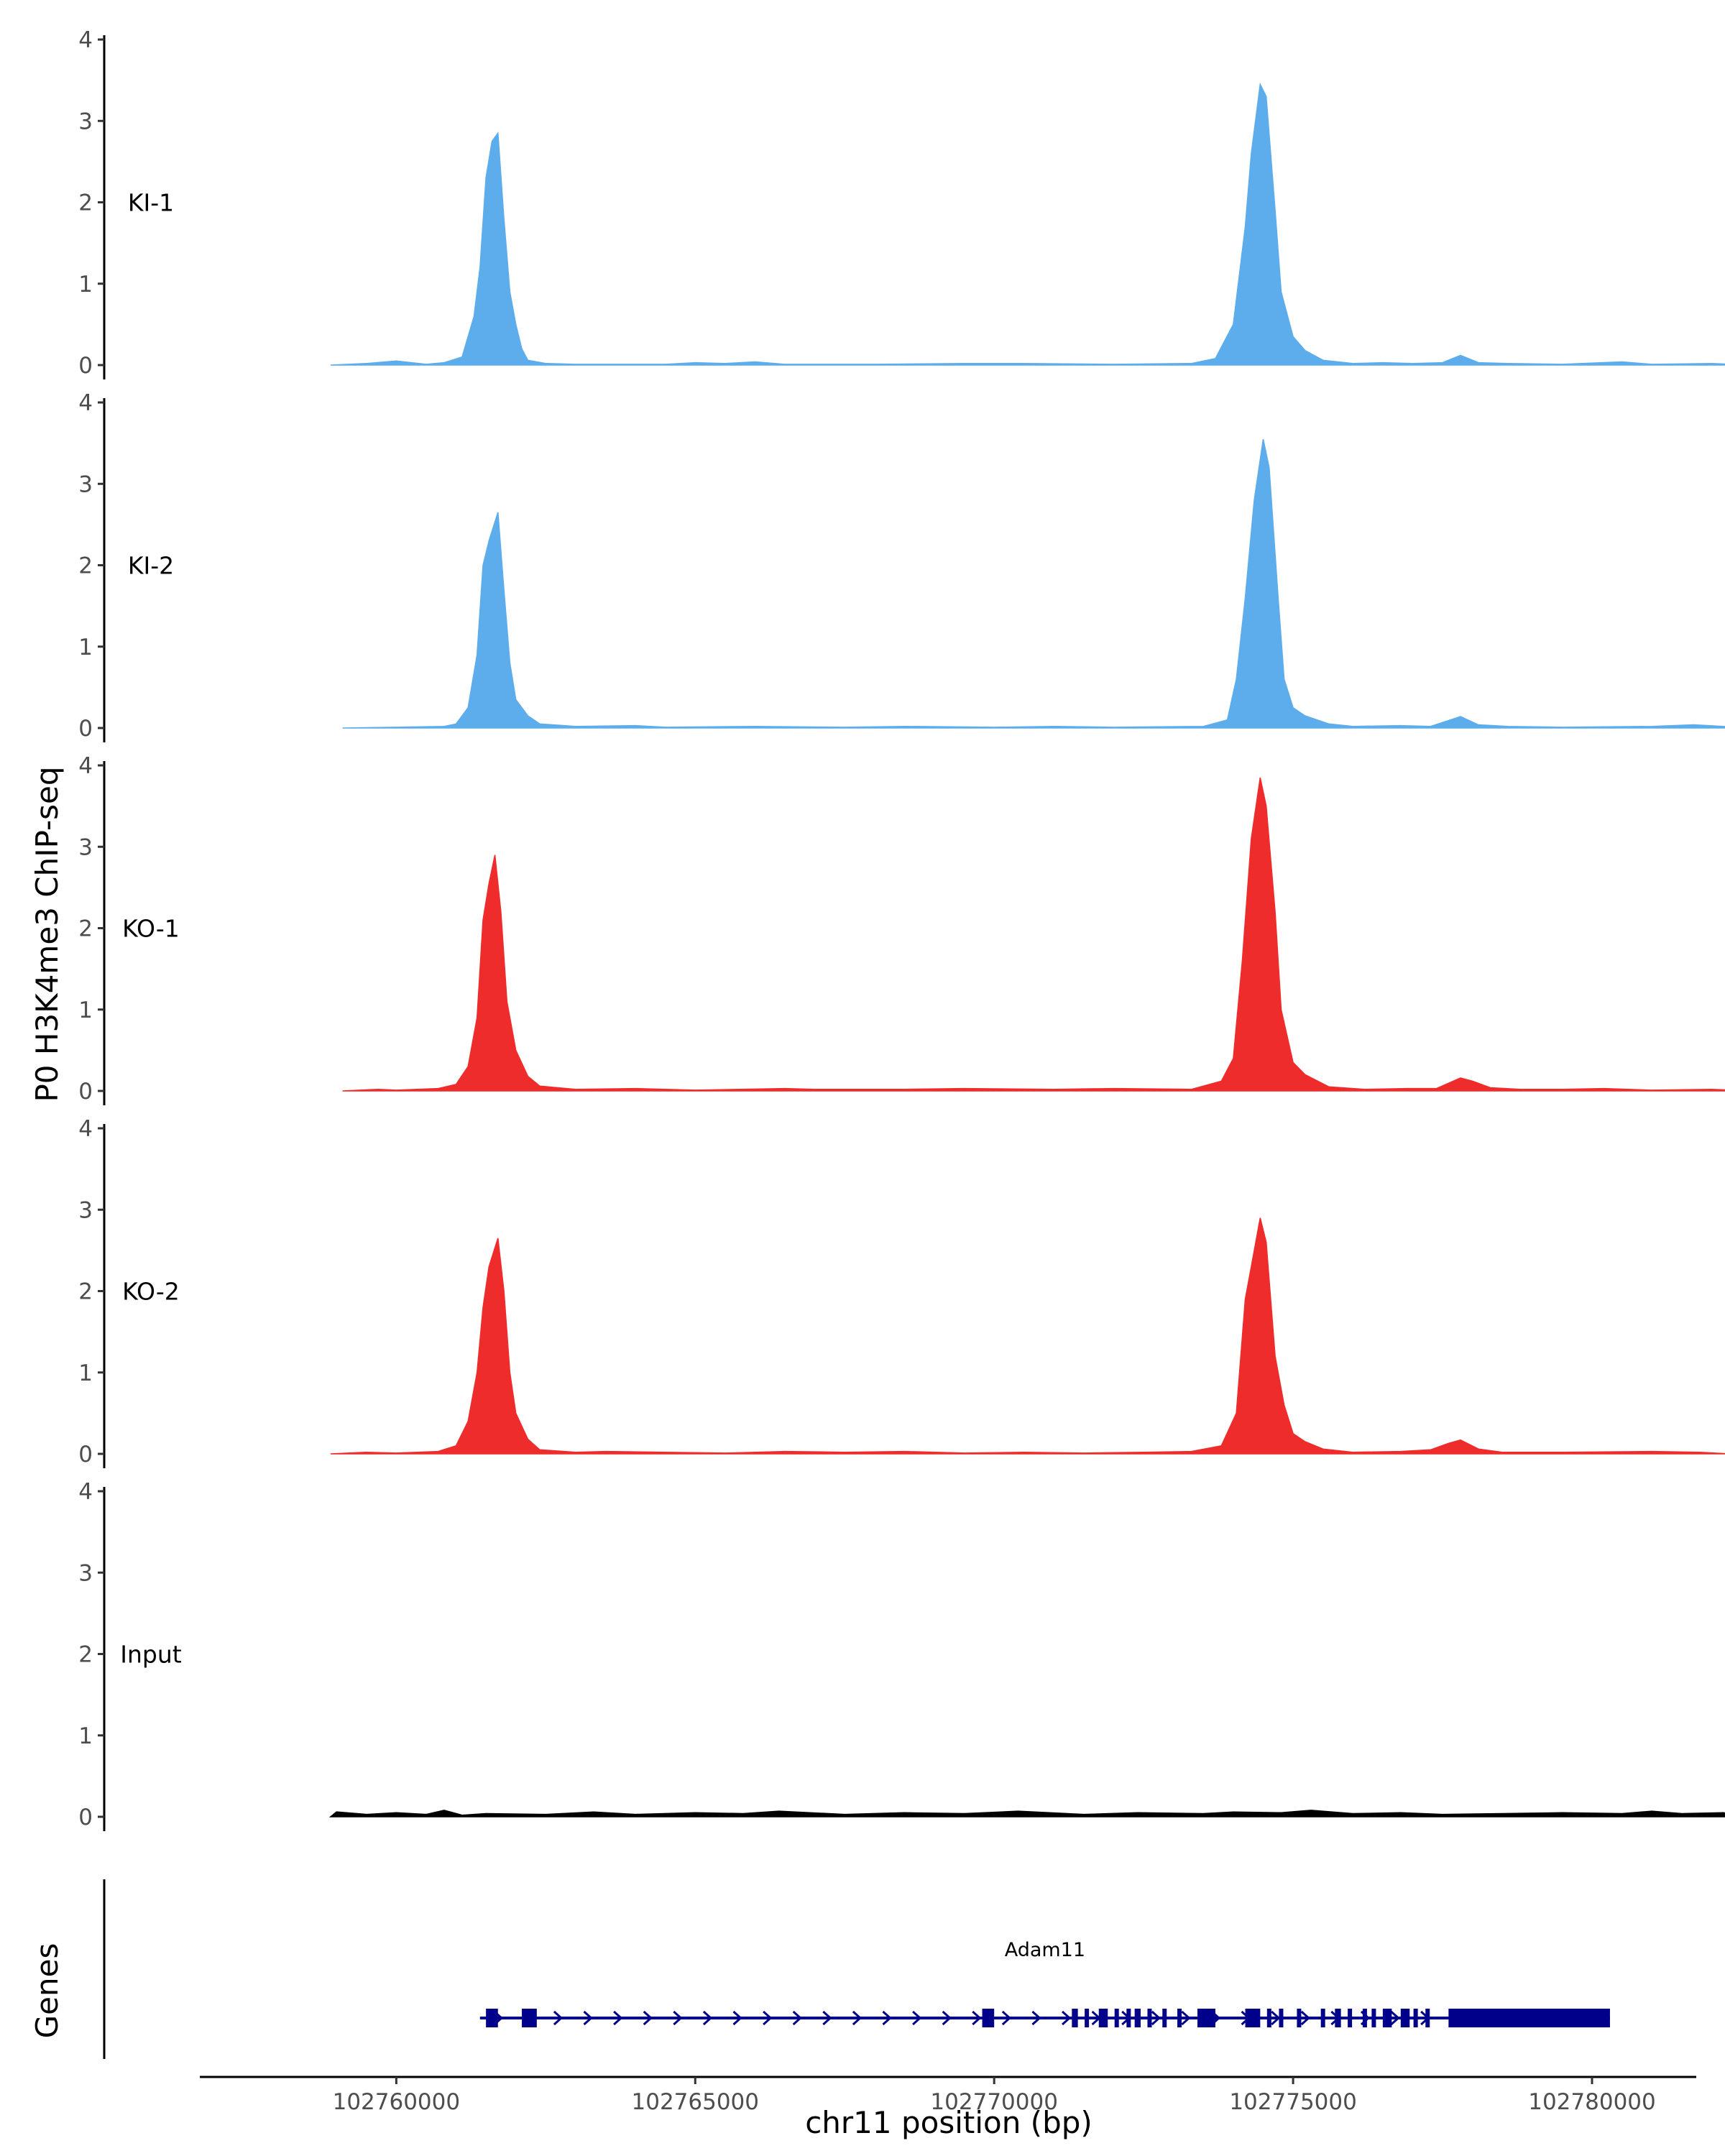 Image resolution: width=1725 pixels, height=2156 pixels. Describe the element at coordinates (948, 2122) in the screenshot. I see `x-axis-title: chr11 position (bp)` at that location.